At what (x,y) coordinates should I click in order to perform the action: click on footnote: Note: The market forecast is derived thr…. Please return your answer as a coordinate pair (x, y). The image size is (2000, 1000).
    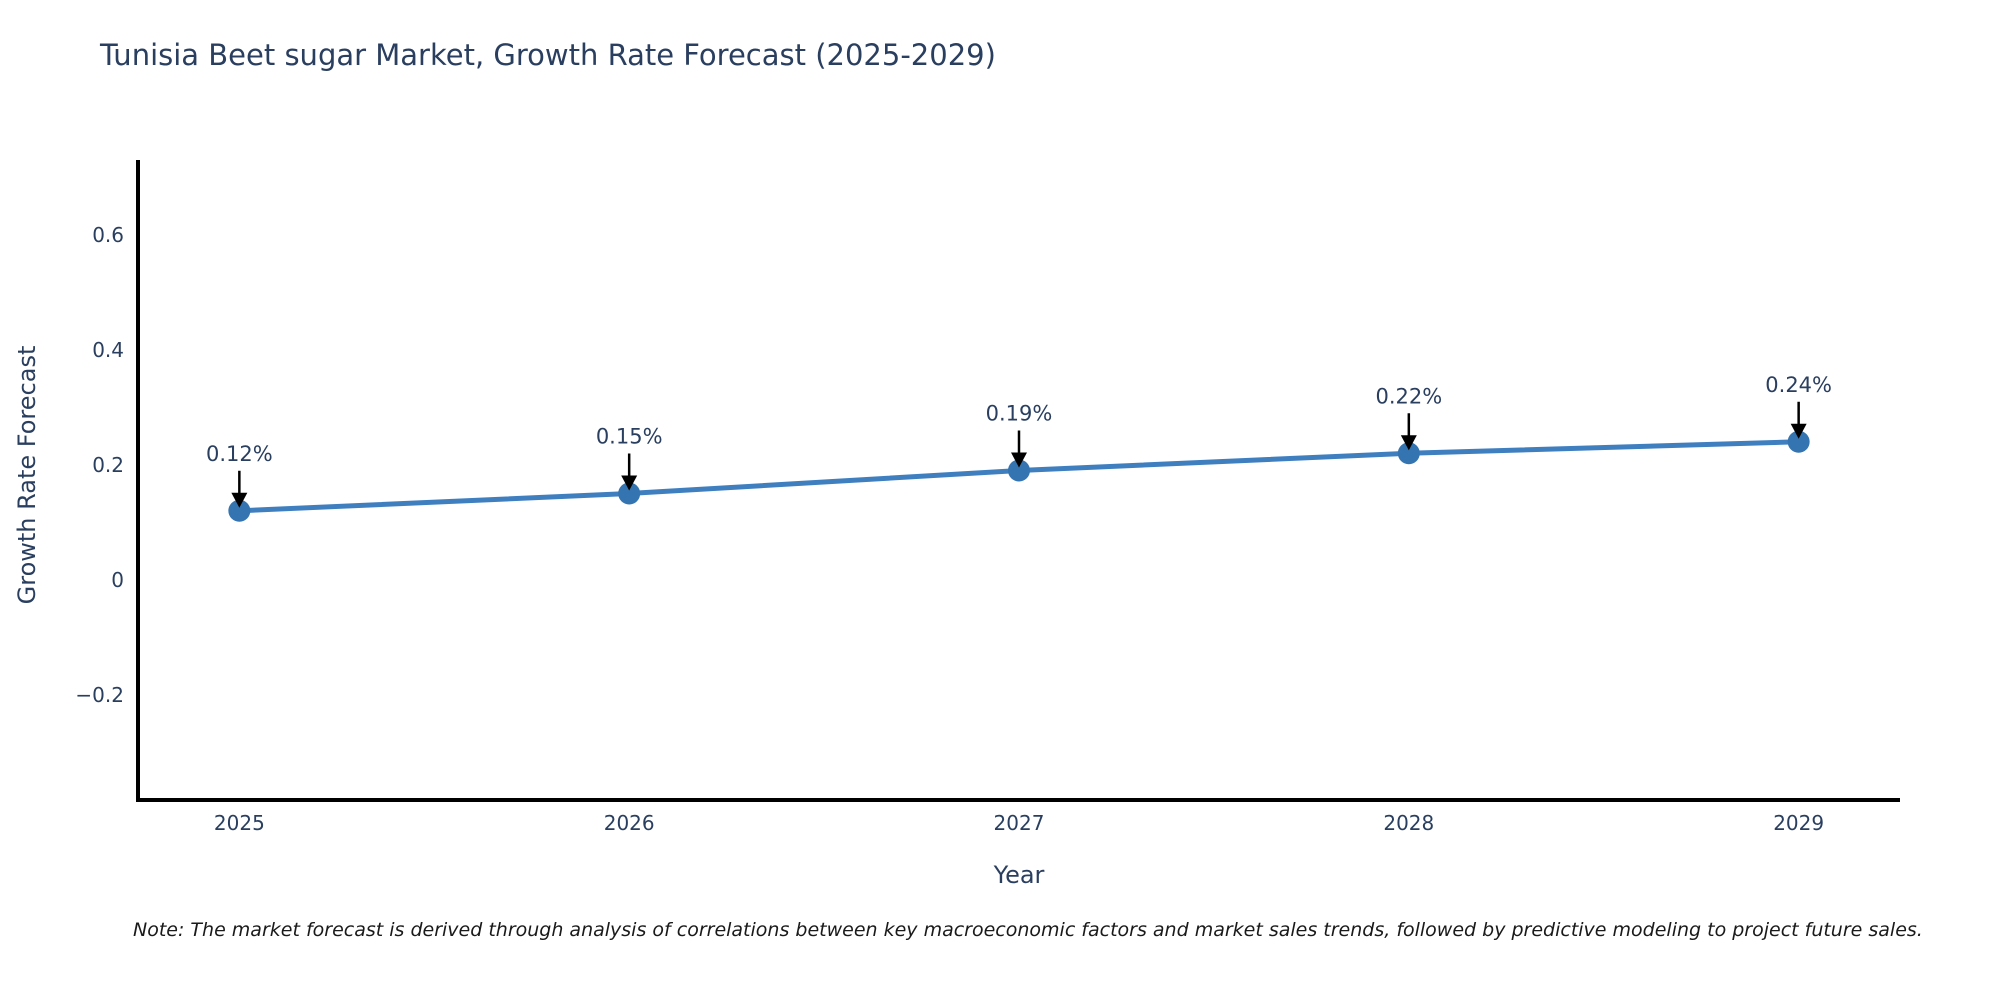
    Looking at the image, I should click on (1028, 930).